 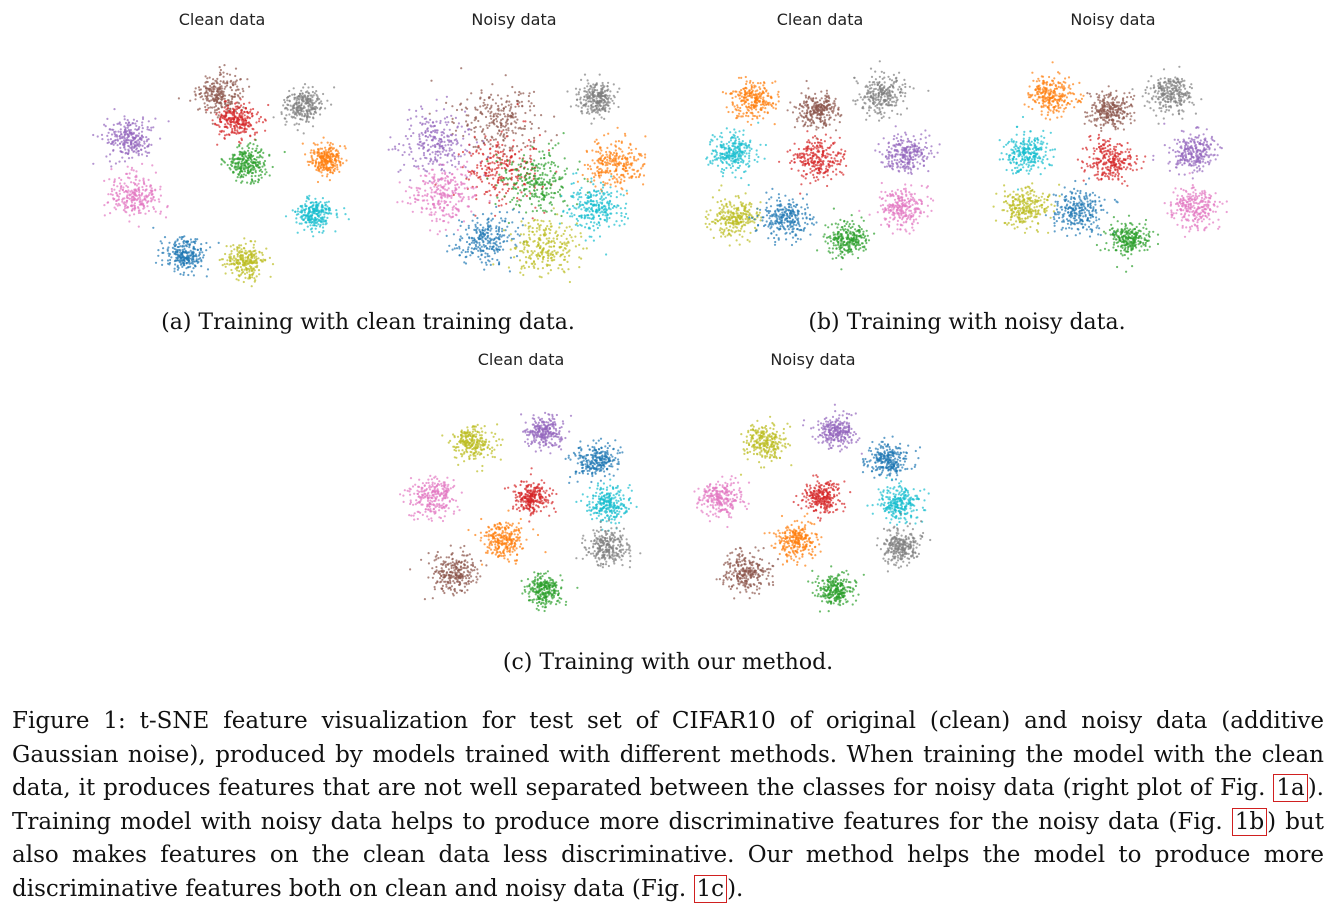 I want to click on cluster-olive, so click(x=540, y=245).